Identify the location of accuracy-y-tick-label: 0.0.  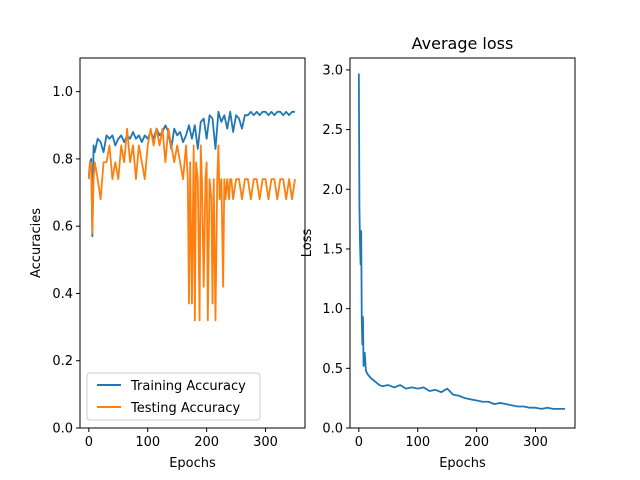
(62, 429).